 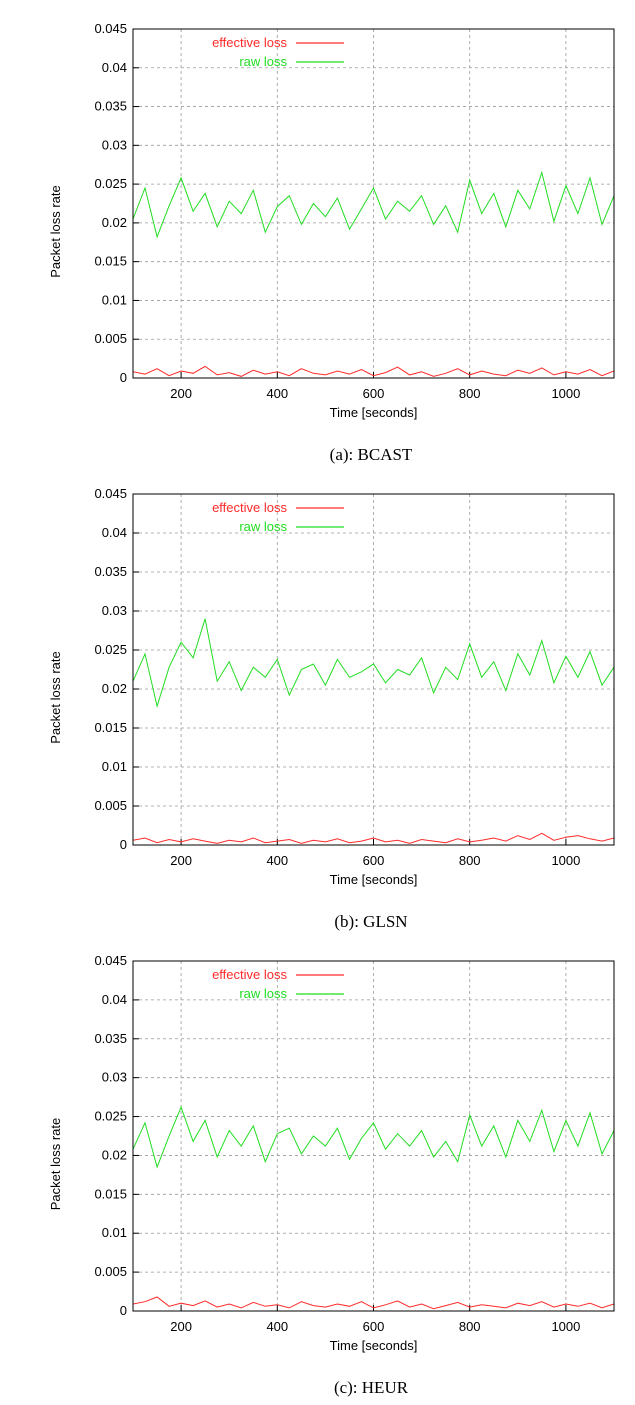 I want to click on panel-caption: (c): HEUR, so click(x=371, y=1387).